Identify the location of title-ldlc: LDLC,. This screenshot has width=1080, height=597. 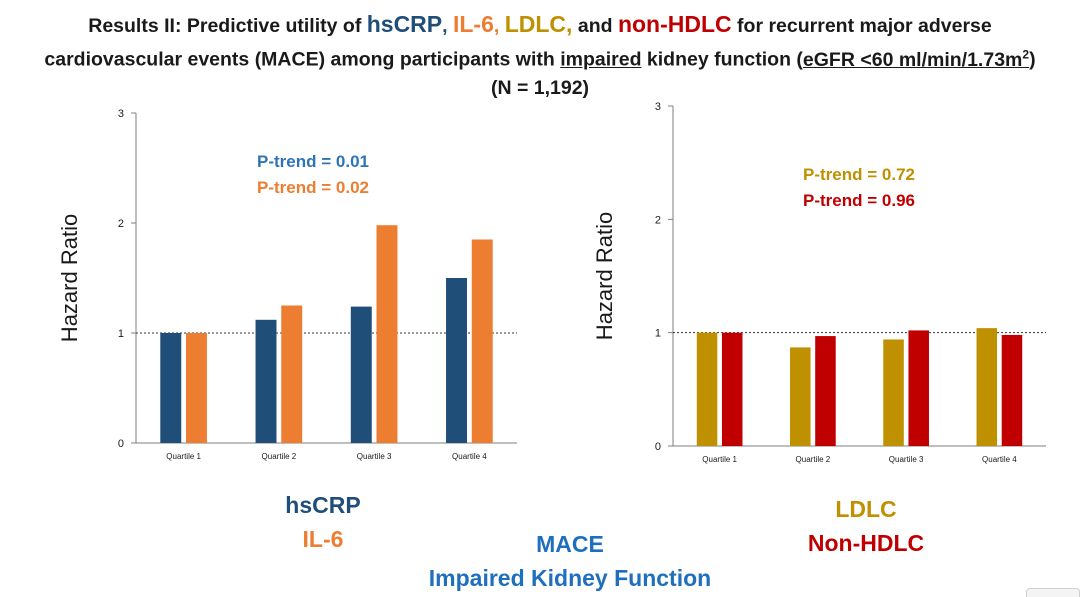
(538, 24).